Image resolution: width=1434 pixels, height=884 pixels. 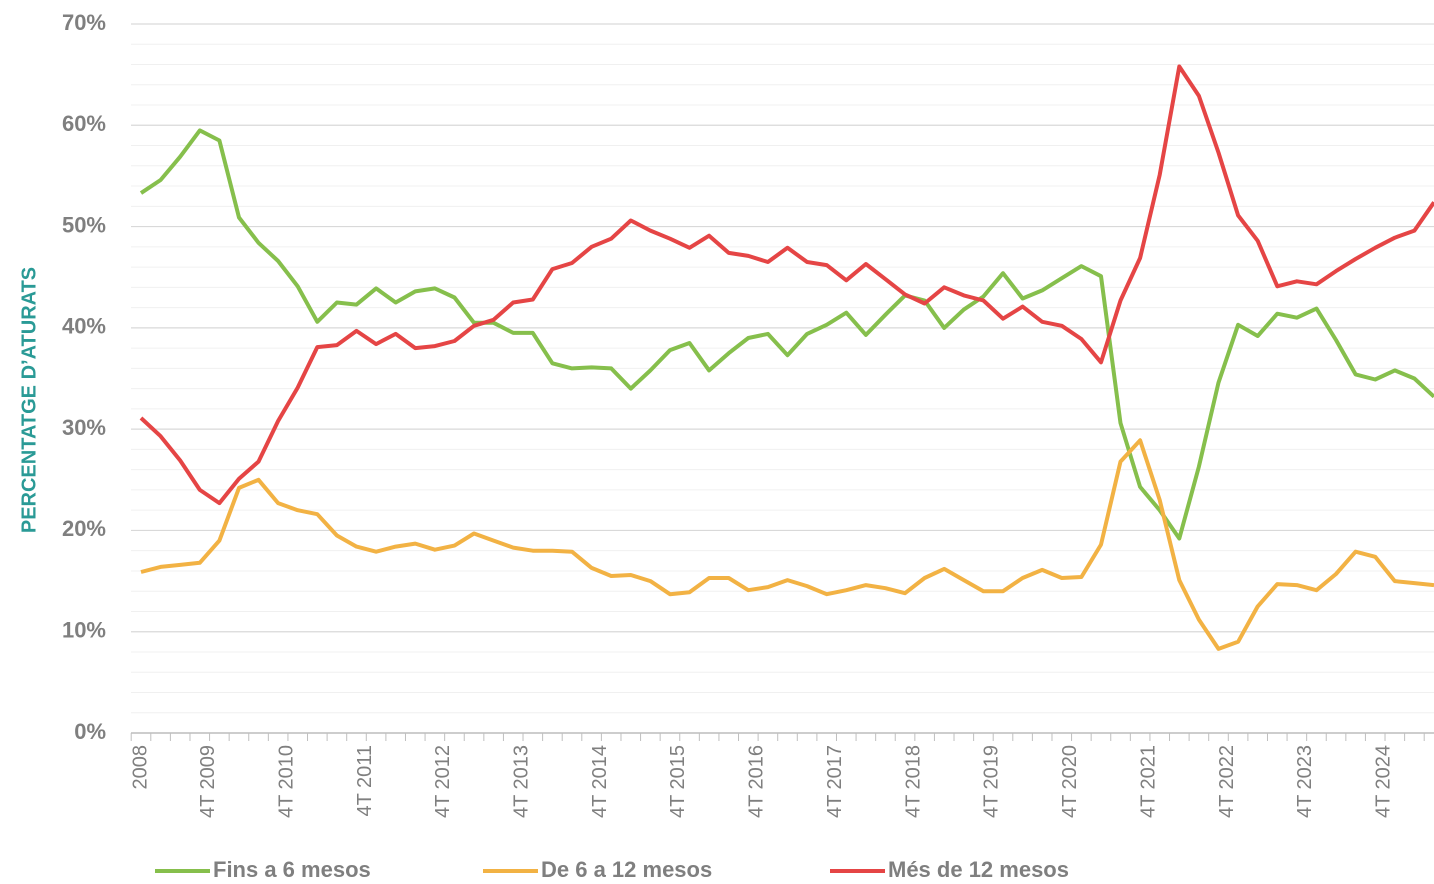 I want to click on y-tick-label: 40%, so click(x=84, y=326).